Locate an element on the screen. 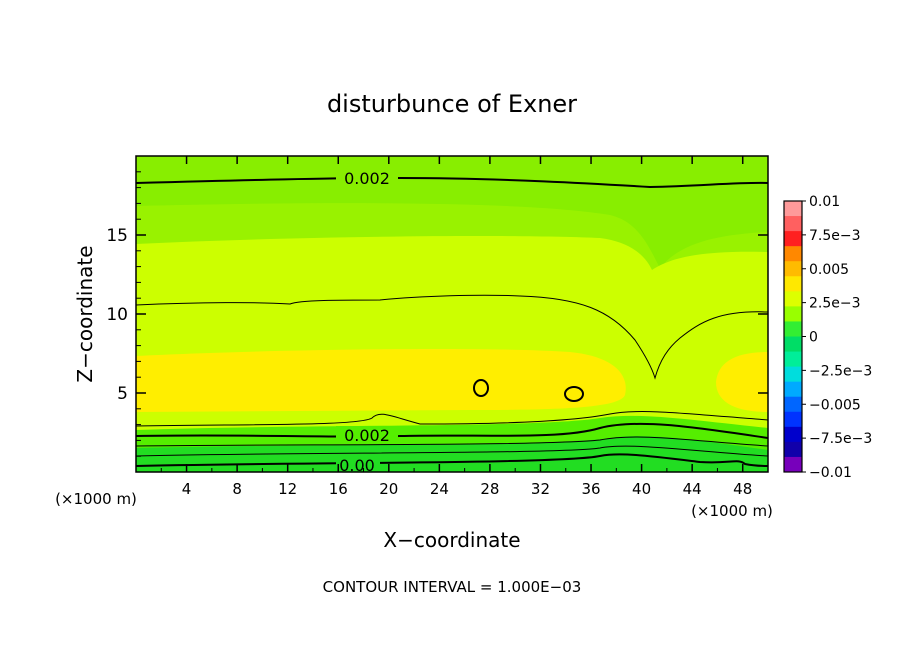 This screenshot has width=904, height=654. y-tick-label: 15 is located at coordinates (117, 236).